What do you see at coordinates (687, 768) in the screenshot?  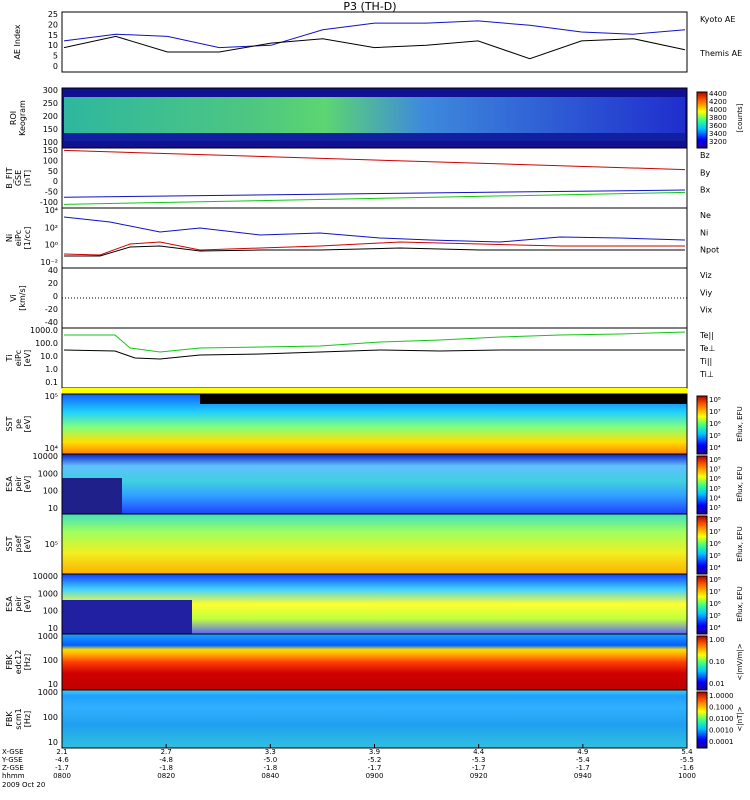 I see `x-tick-label: -1.6` at bounding box center [687, 768].